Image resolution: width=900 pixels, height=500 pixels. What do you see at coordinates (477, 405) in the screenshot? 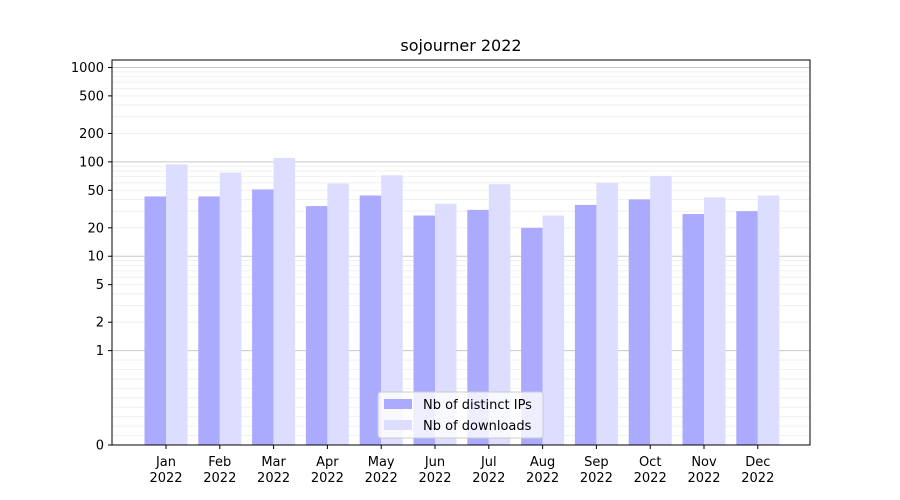
I see `legend-label-distinct-ips: Nb of distinct IPs` at bounding box center [477, 405].